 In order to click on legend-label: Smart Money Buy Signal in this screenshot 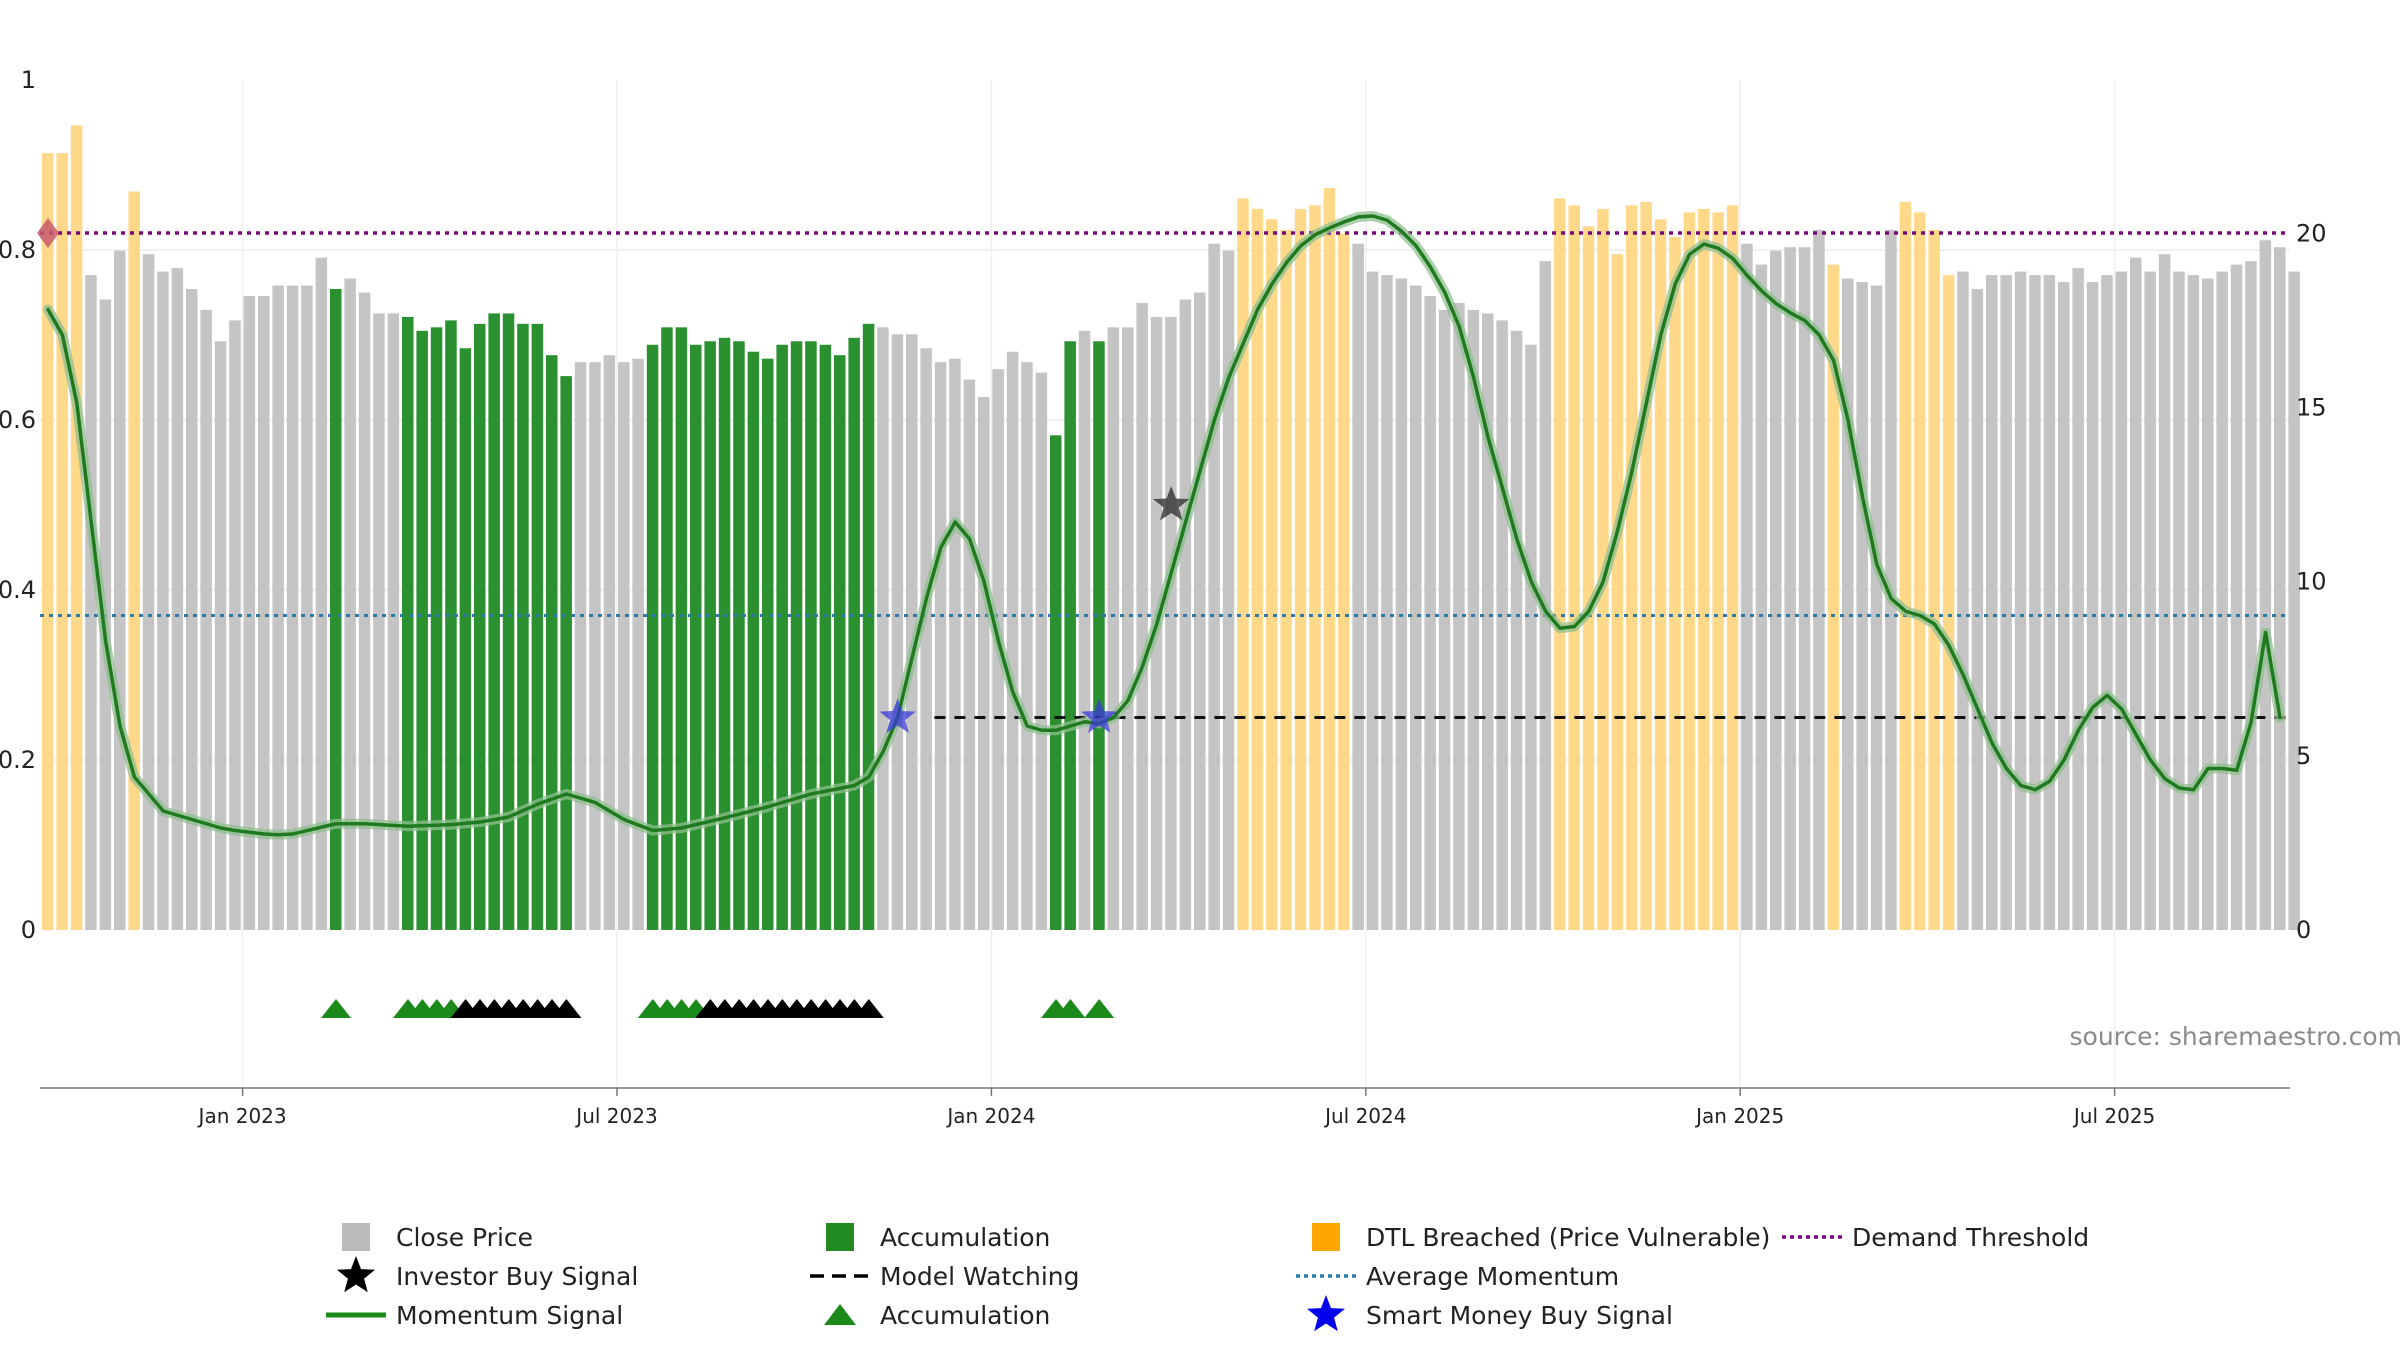, I will do `click(1519, 1315)`.